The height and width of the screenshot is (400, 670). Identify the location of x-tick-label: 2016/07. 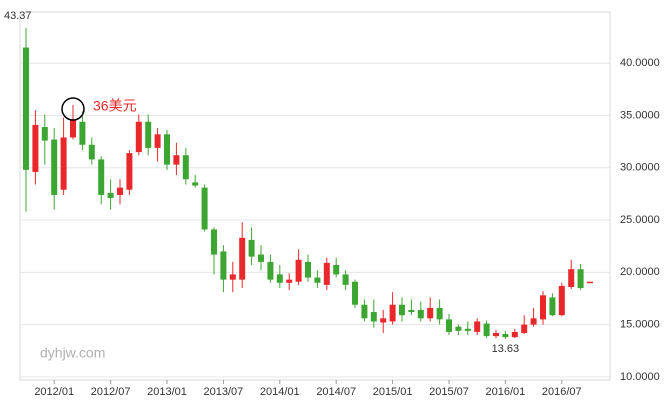
(562, 392).